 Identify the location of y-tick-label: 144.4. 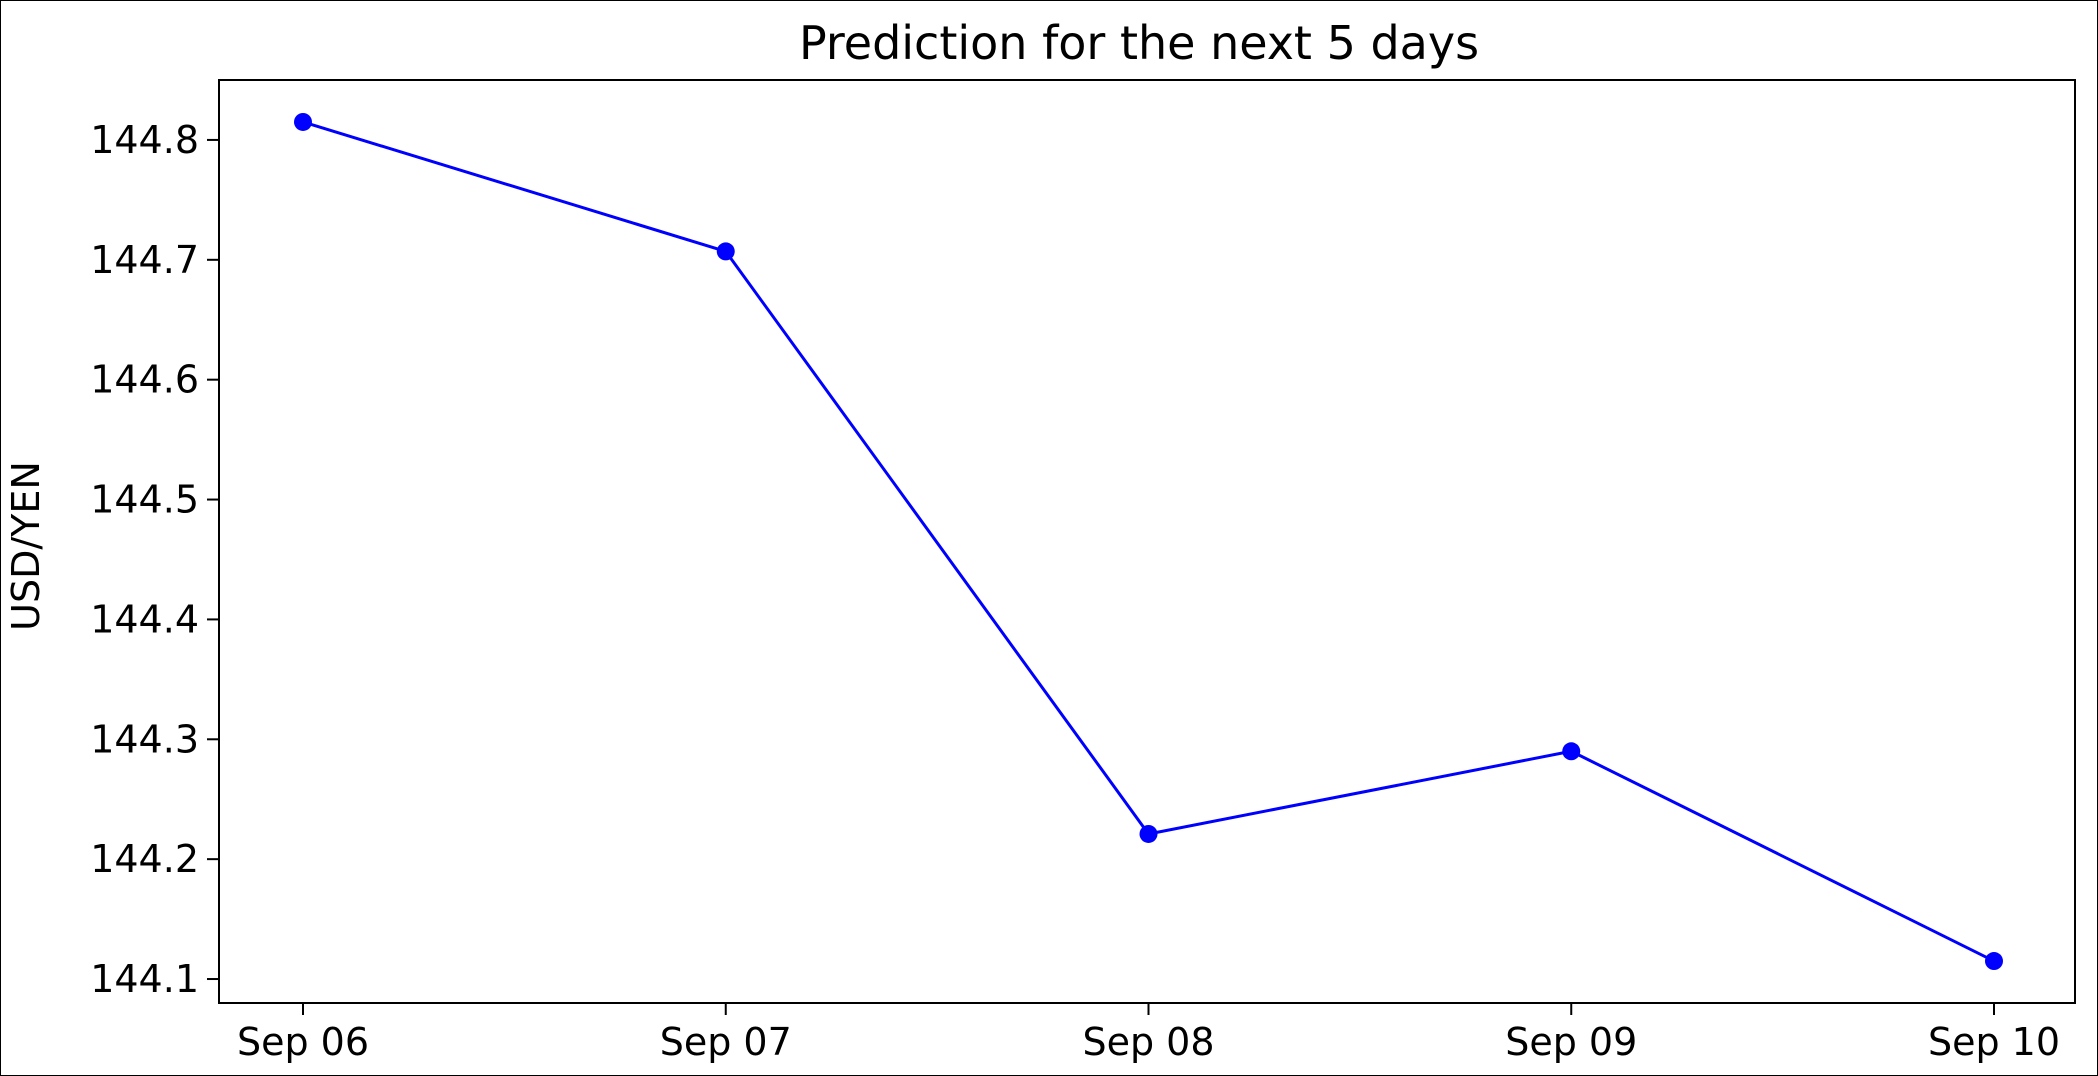
(144, 619).